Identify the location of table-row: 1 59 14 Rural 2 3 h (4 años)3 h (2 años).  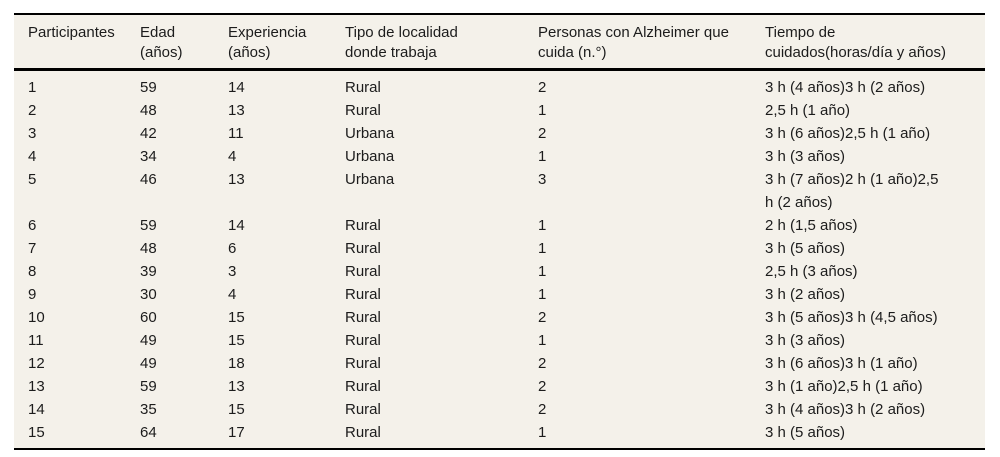
(499, 85).